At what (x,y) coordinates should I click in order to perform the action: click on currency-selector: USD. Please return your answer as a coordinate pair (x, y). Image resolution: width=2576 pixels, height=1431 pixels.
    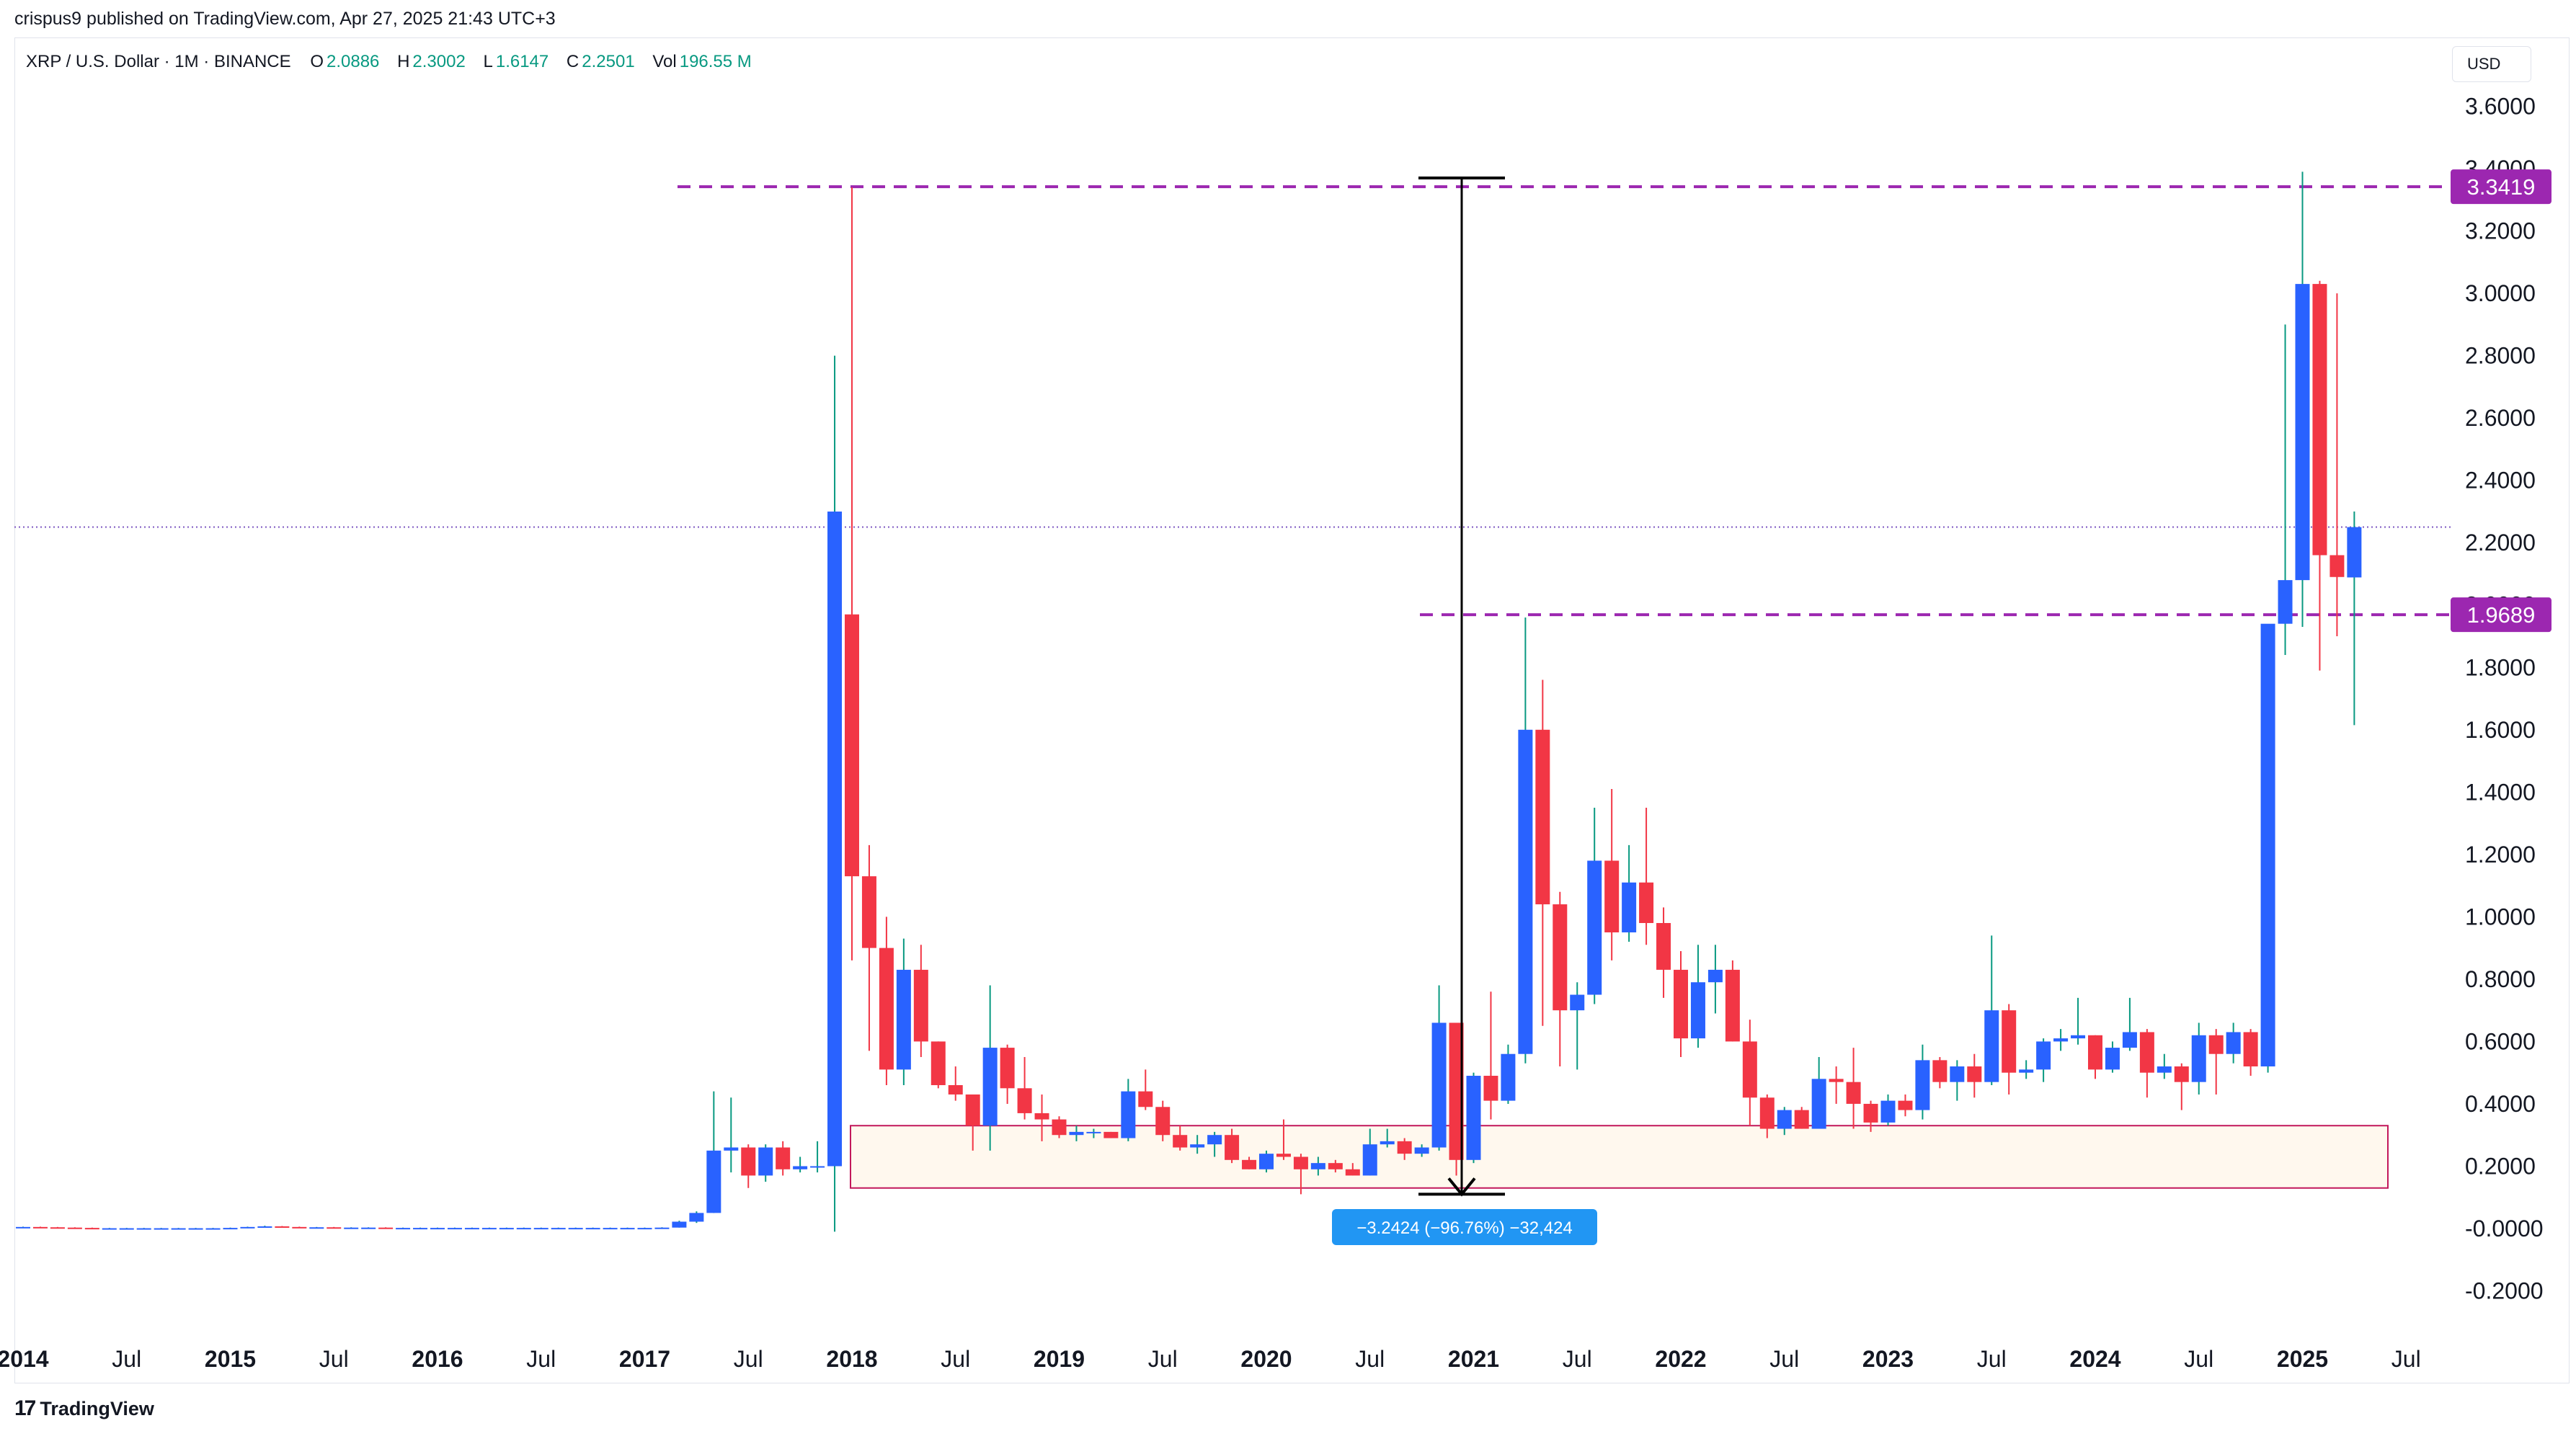
    Looking at the image, I should click on (2491, 64).